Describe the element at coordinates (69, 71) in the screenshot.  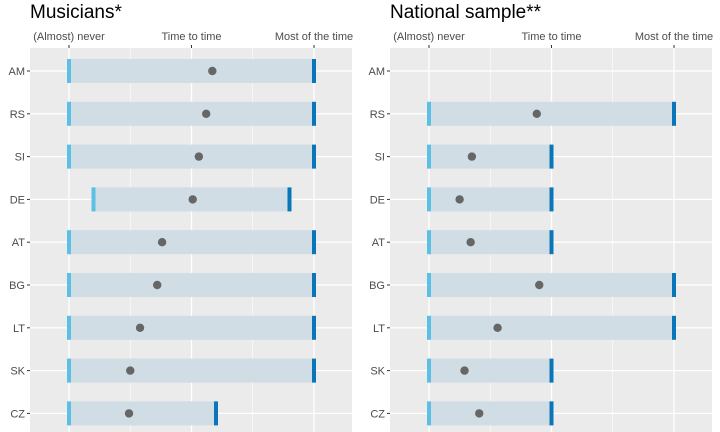
I see `range-min-cap-am` at that location.